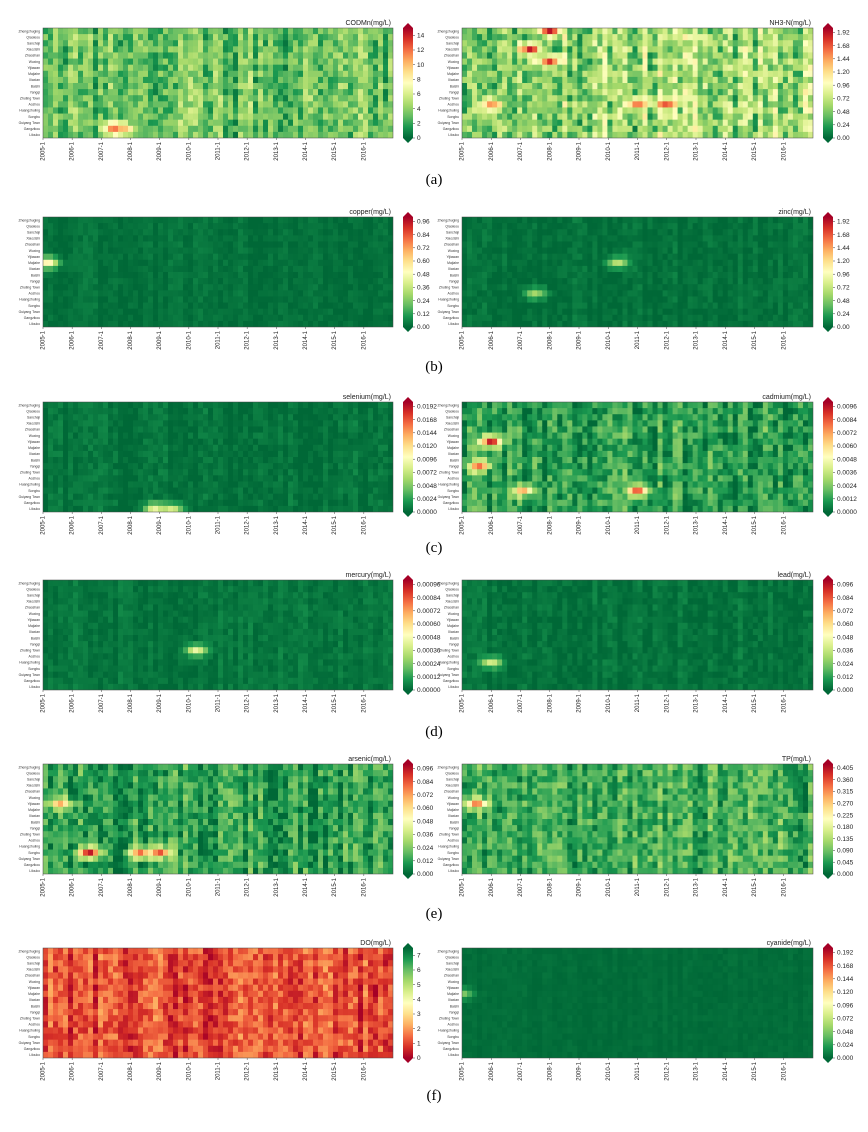 Image resolution: width=868 pixels, height=1132 pixels. What do you see at coordinates (452, 68) in the screenshot?
I see `station-tick-label: Yijiawan` at bounding box center [452, 68].